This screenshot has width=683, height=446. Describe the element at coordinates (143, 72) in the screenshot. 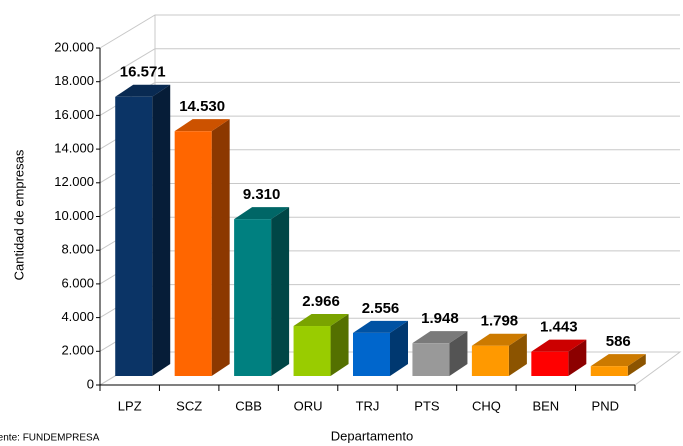

I see `value-label: 16.571` at that location.